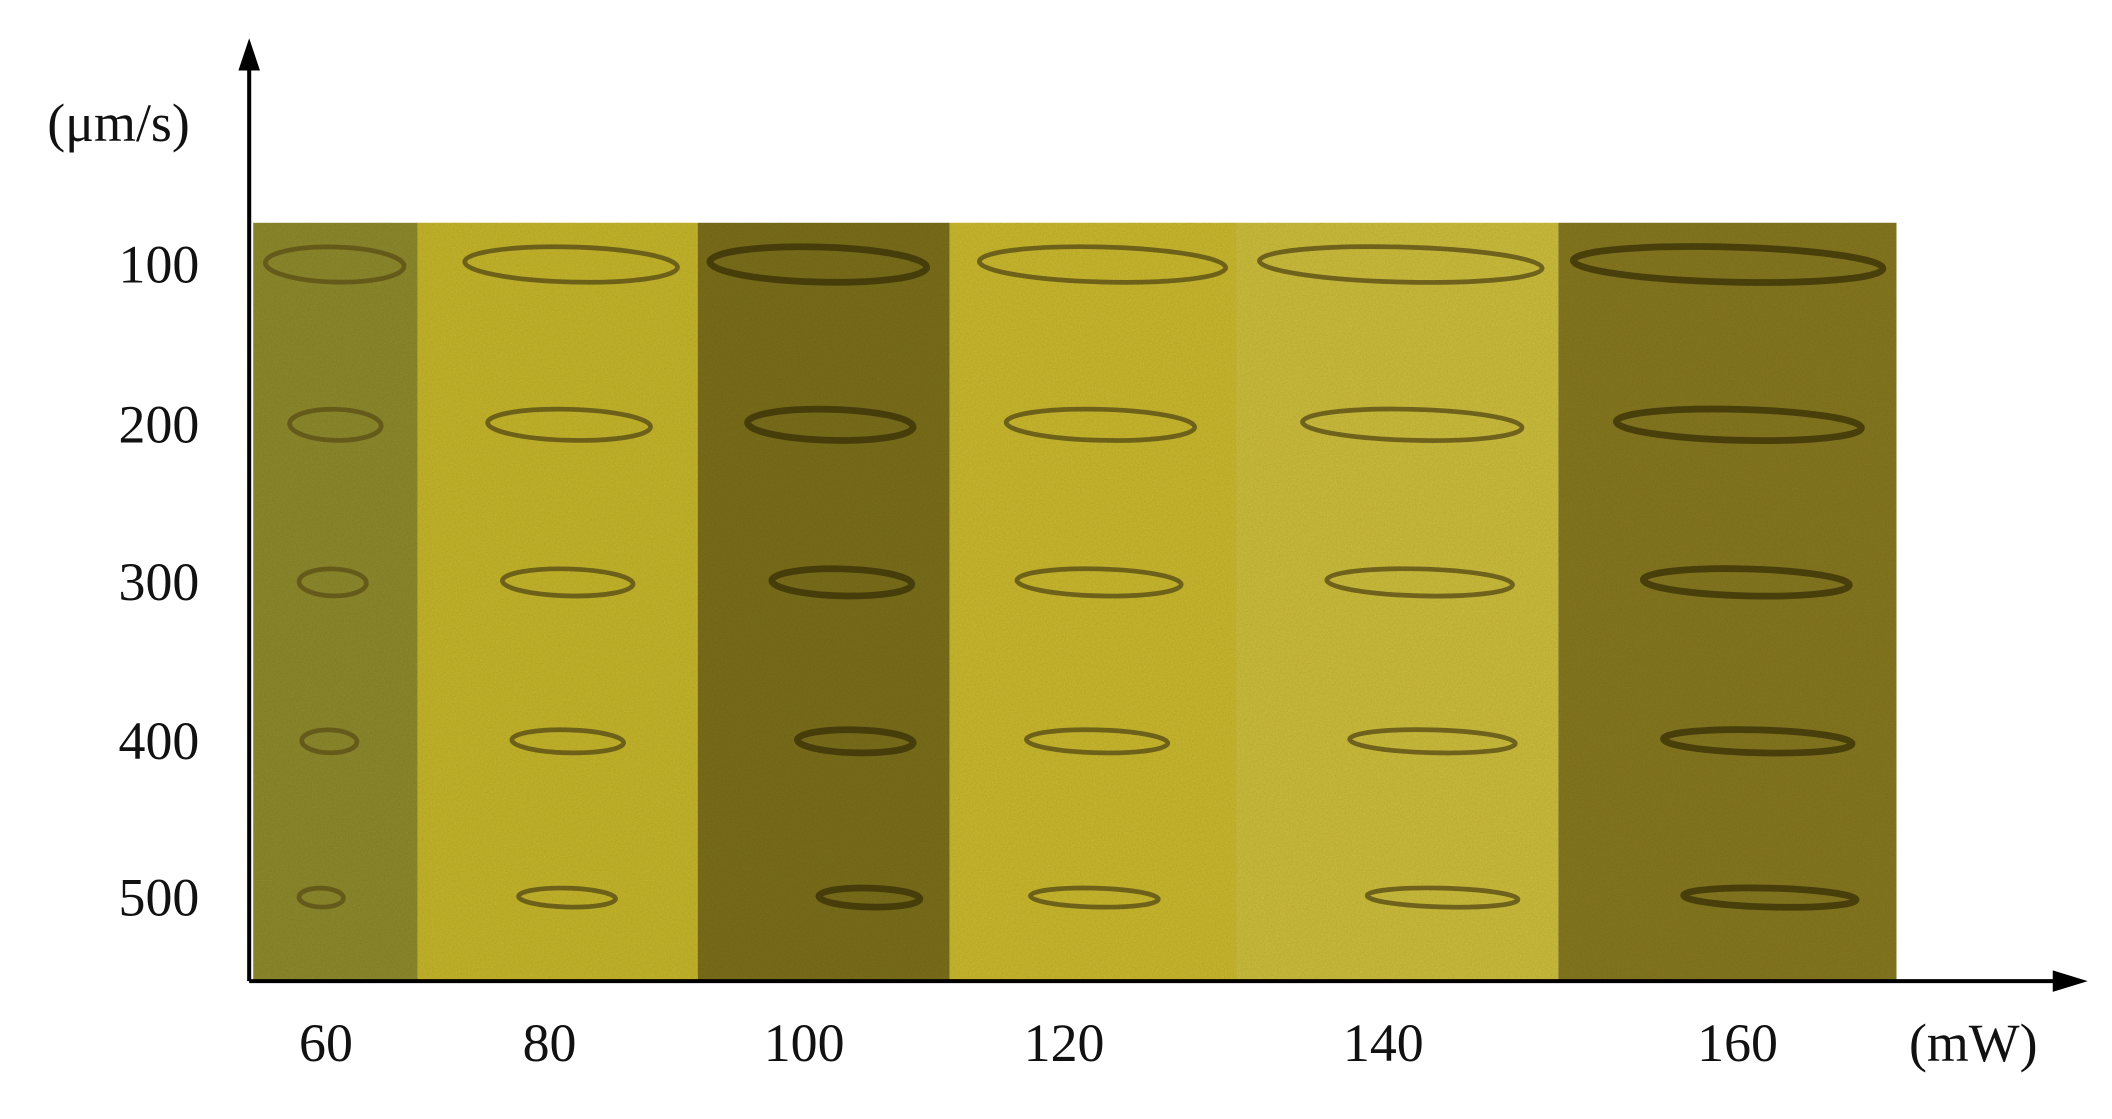  Describe the element at coordinates (159, 897) in the screenshot. I see `y-tick-label: 500` at that location.